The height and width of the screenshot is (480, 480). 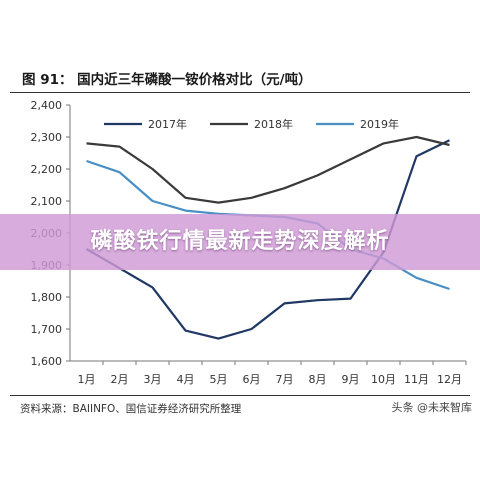 What do you see at coordinates (47, 169) in the screenshot?
I see `y-tick-label: 2,200` at bounding box center [47, 169].